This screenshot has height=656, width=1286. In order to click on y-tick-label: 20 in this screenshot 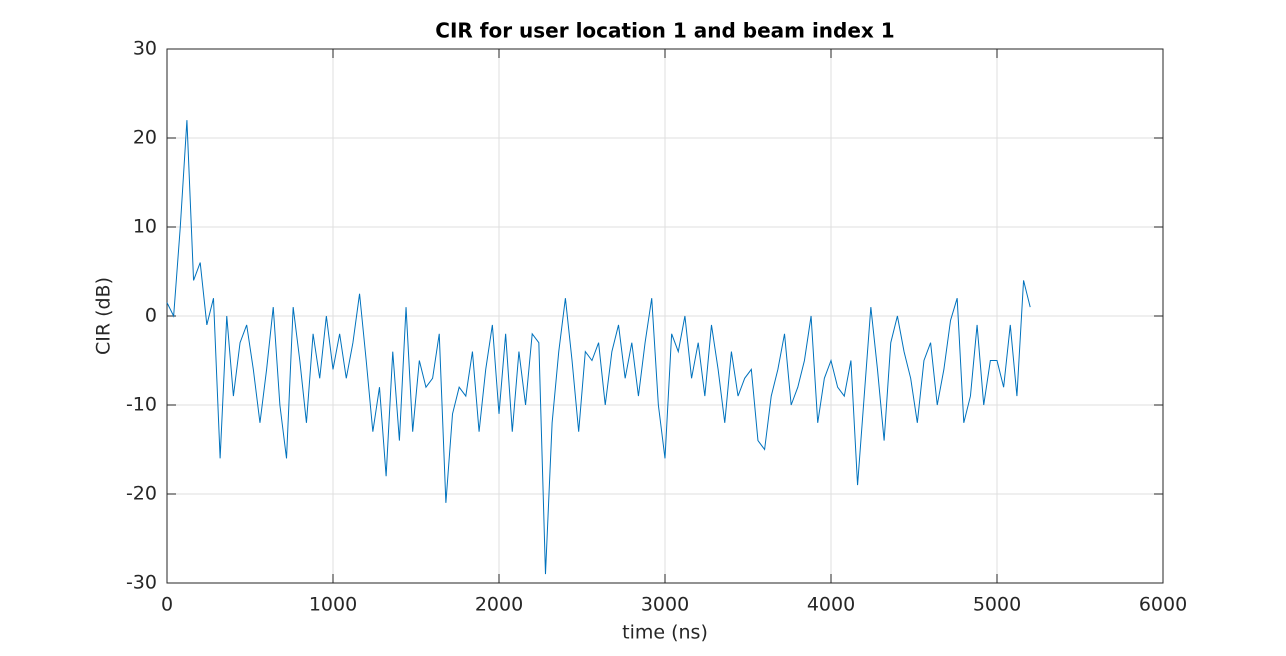, I will do `click(145, 138)`.